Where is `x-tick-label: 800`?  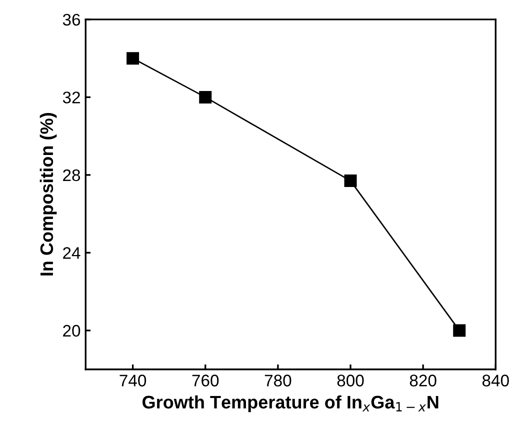 x-tick-label: 800 is located at coordinates (350, 380).